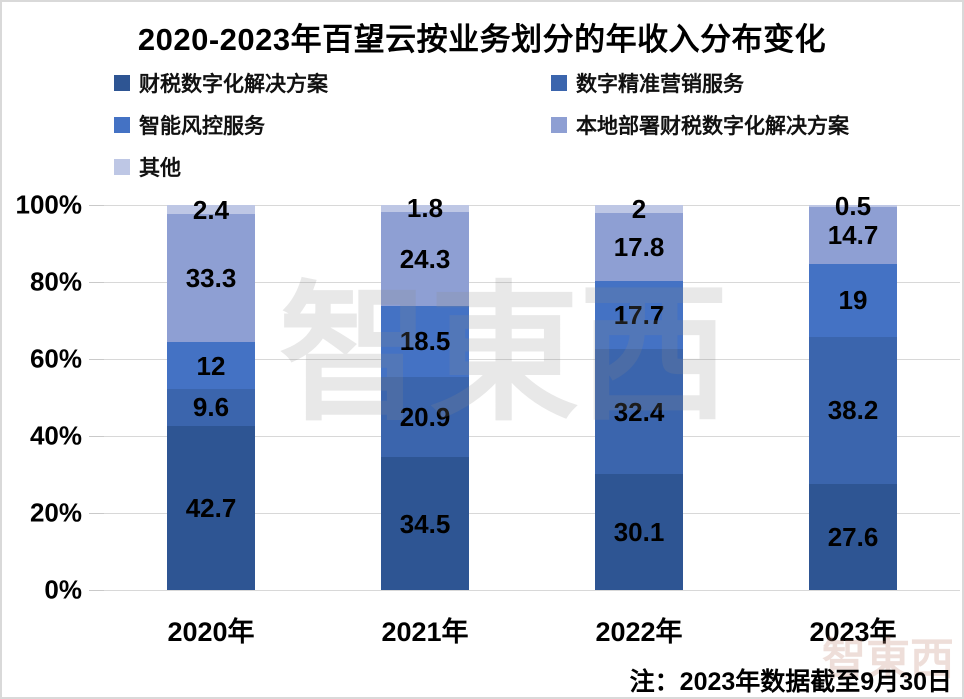 Image resolution: width=964 pixels, height=699 pixels. I want to click on legend: 财税数字化解决方案 数字精准营销服务智能风控服务 本地部署财税数字化解决方案其他, so click(481, 125).